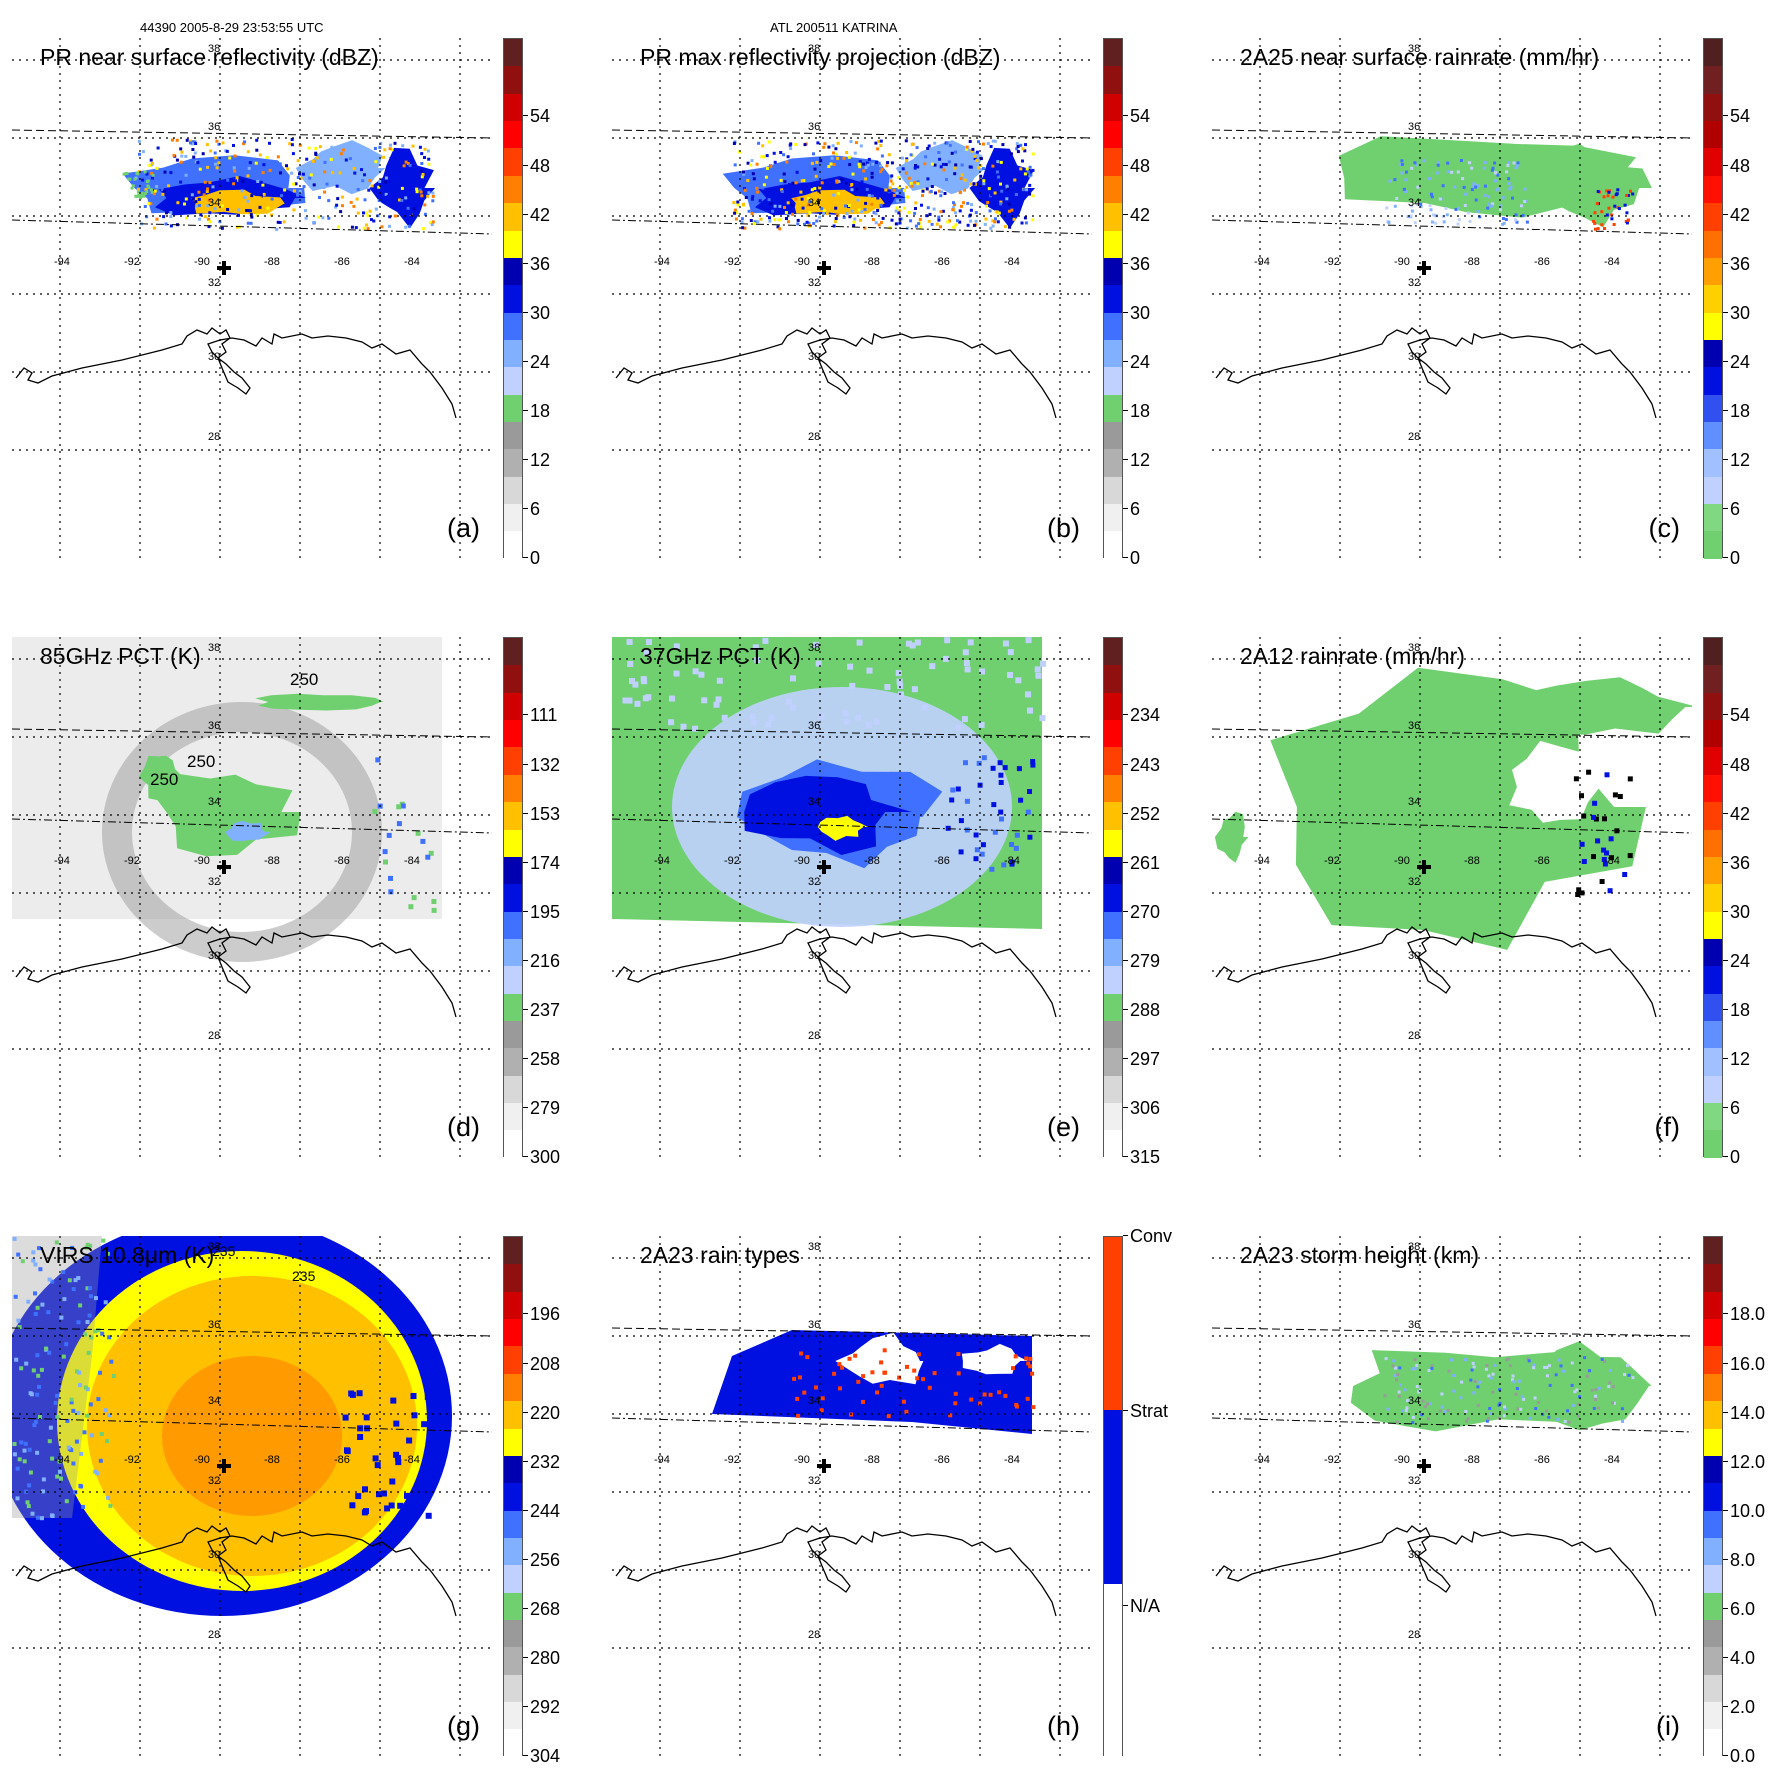 The width and height of the screenshot is (1771, 1771). Describe the element at coordinates (209, 57) in the screenshot. I see `panel-title: PR near surface reflectivity (dBZ)` at that location.